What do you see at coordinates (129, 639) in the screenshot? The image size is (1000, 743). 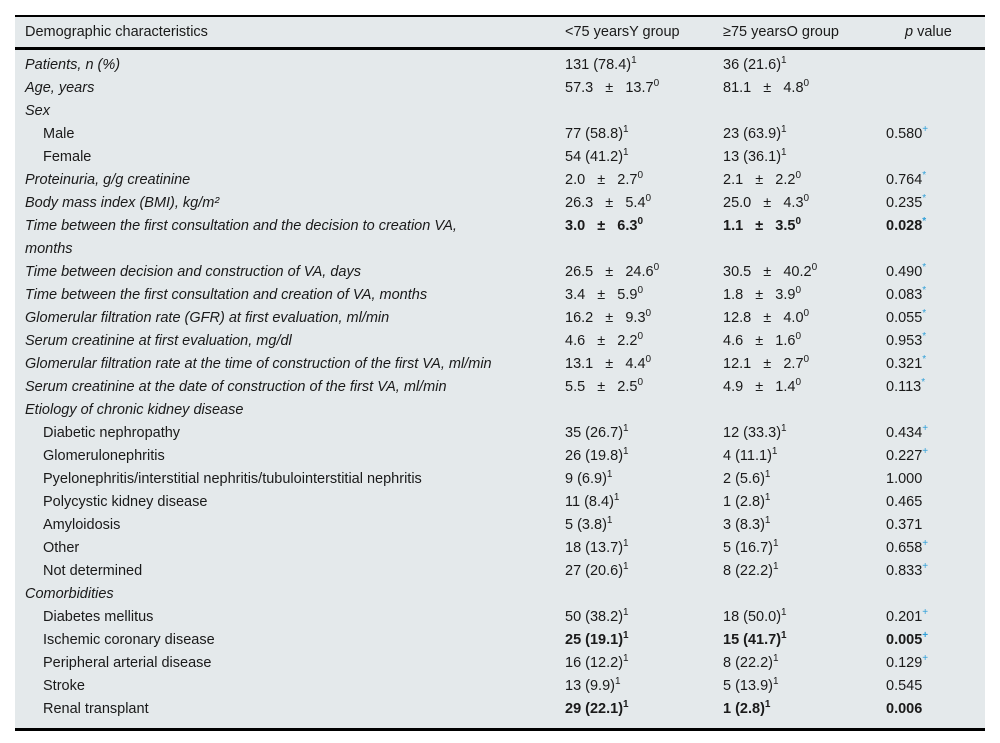 I see `row-label: Ischemic coronary disease` at bounding box center [129, 639].